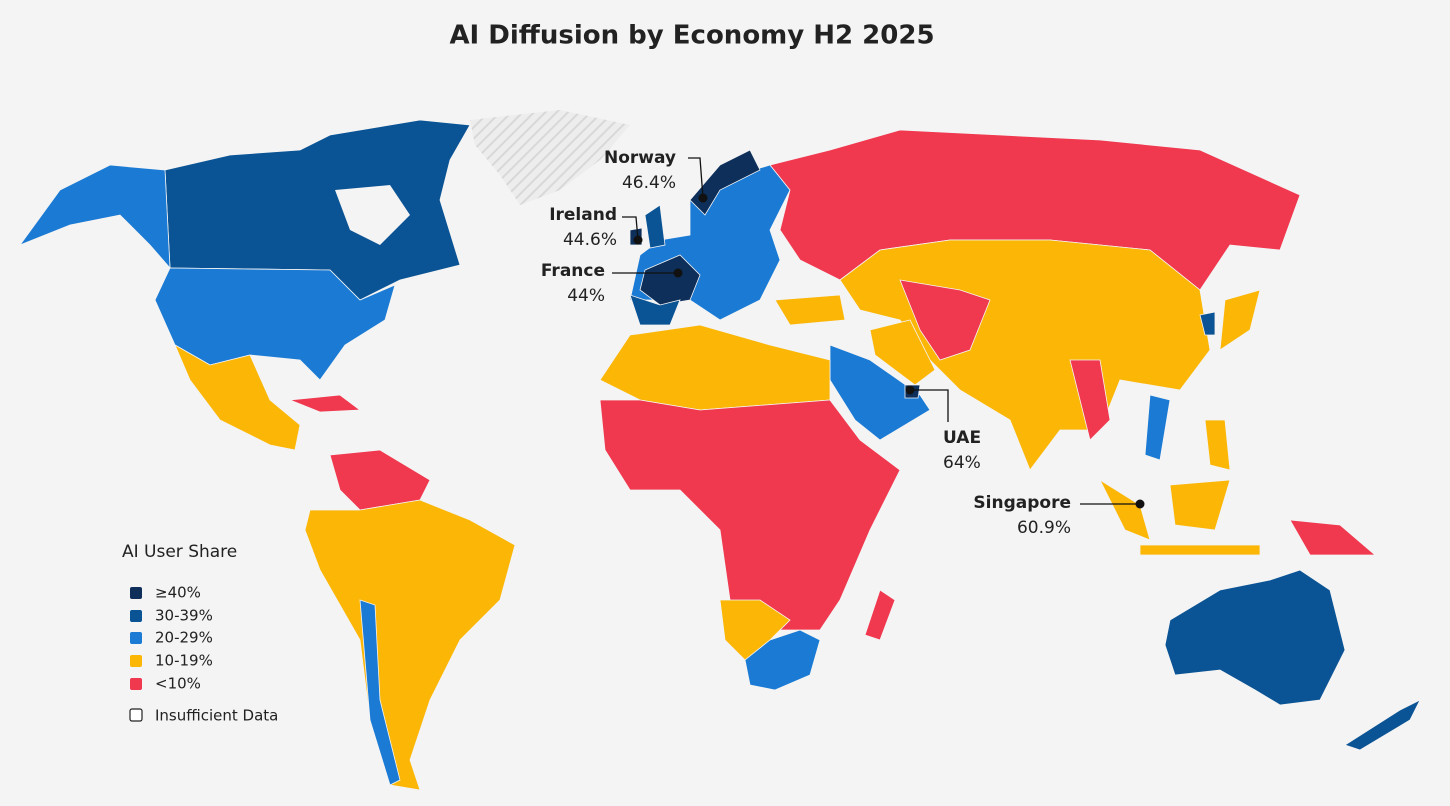  What do you see at coordinates (1255, 637) in the screenshot?
I see `australia` at bounding box center [1255, 637].